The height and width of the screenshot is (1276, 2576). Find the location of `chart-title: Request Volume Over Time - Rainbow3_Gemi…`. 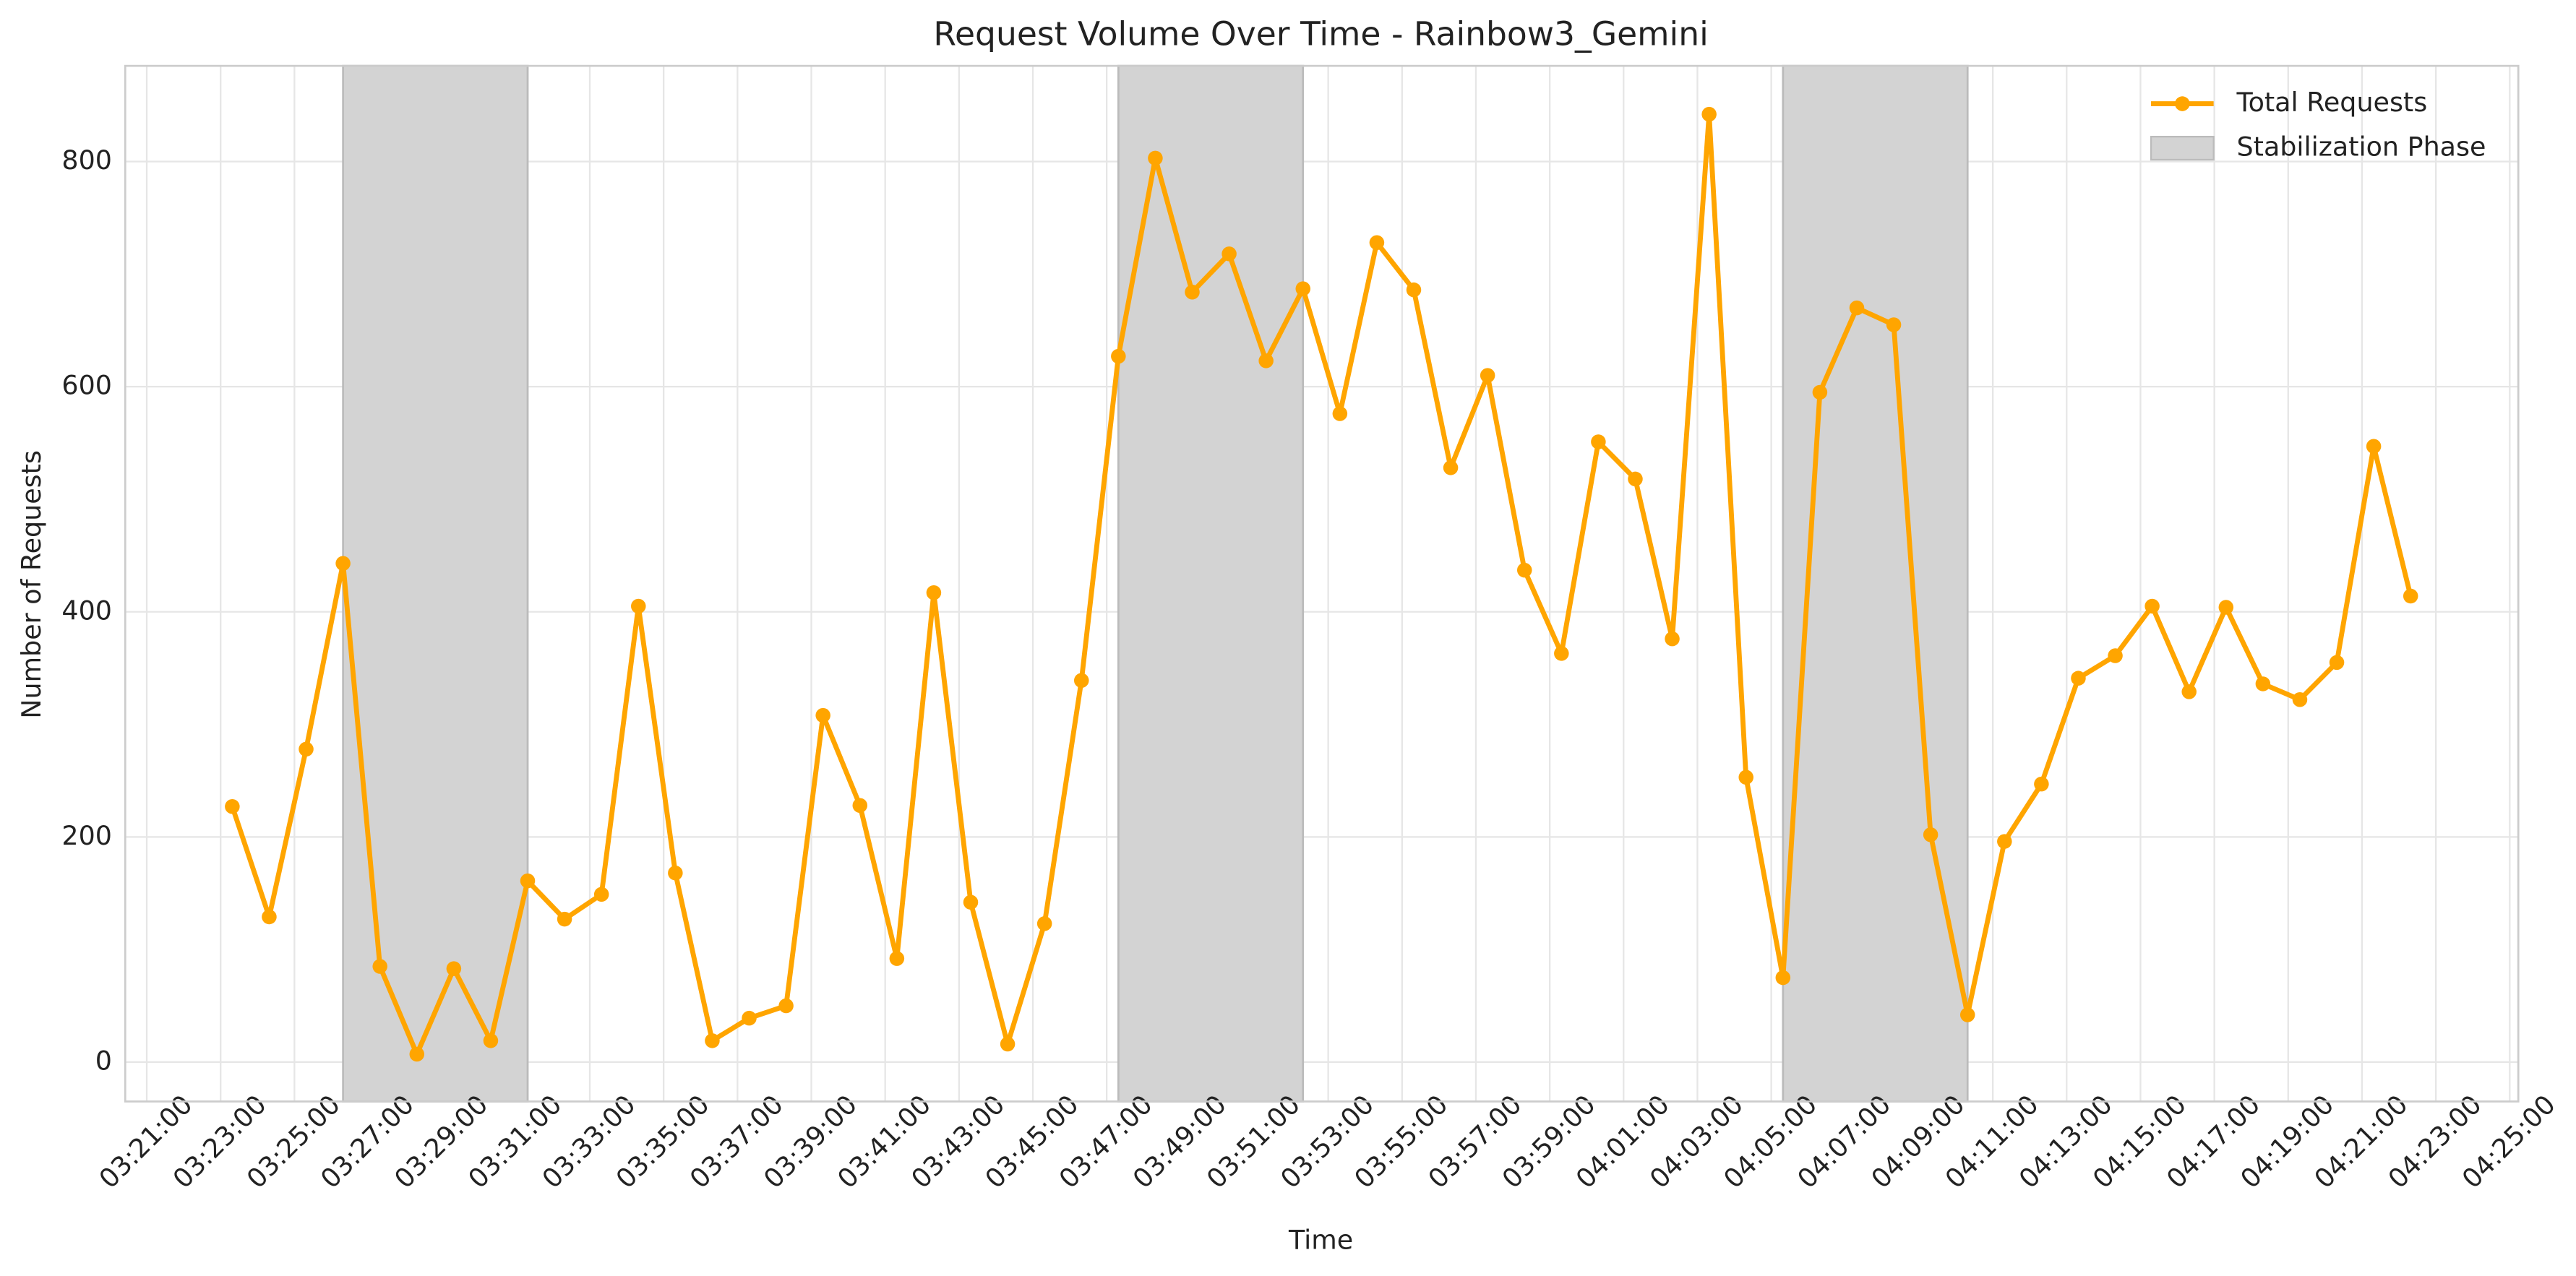

chart-title: Request Volume Over Time - Rainbow3_Gemi… is located at coordinates (1321, 34).